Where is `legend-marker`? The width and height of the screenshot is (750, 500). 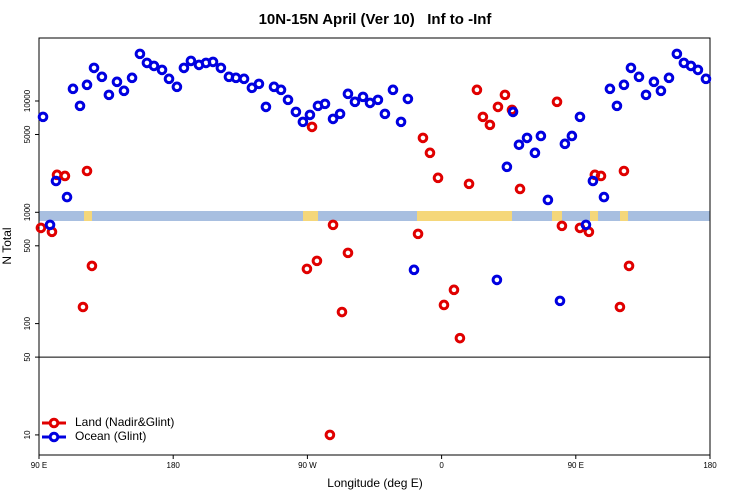 legend-marker is located at coordinates (54, 423).